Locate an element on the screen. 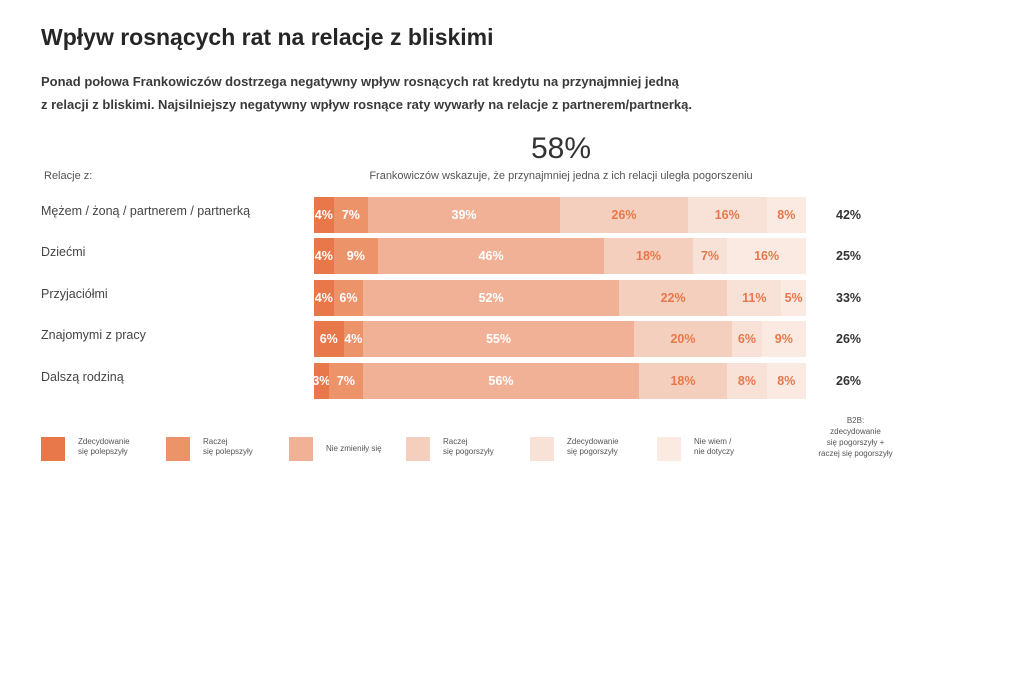 Image resolution: width=1024 pixels, height=682 pixels. bar-segment: 56% is located at coordinates (501, 381).